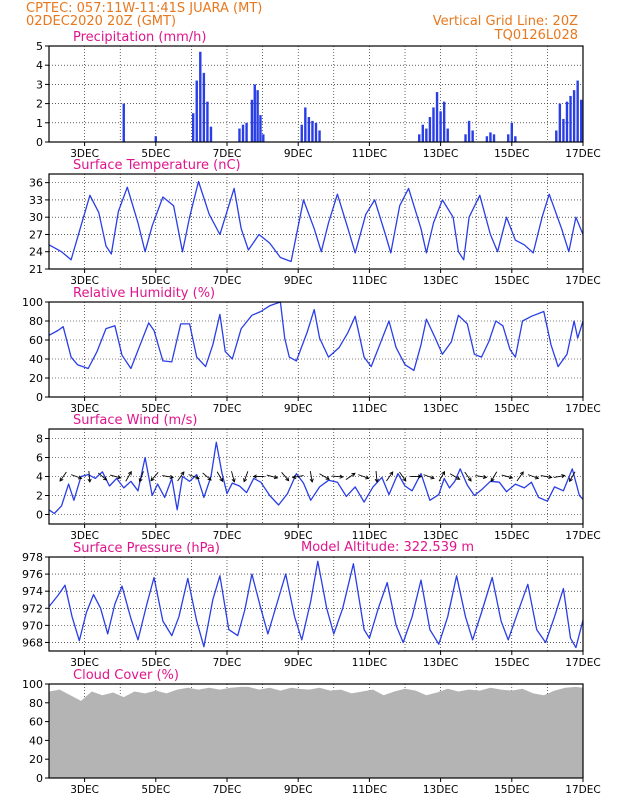  What do you see at coordinates (440, 154) in the screenshot?
I see `precipitation-xtick-label: 13DEC` at bounding box center [440, 154].